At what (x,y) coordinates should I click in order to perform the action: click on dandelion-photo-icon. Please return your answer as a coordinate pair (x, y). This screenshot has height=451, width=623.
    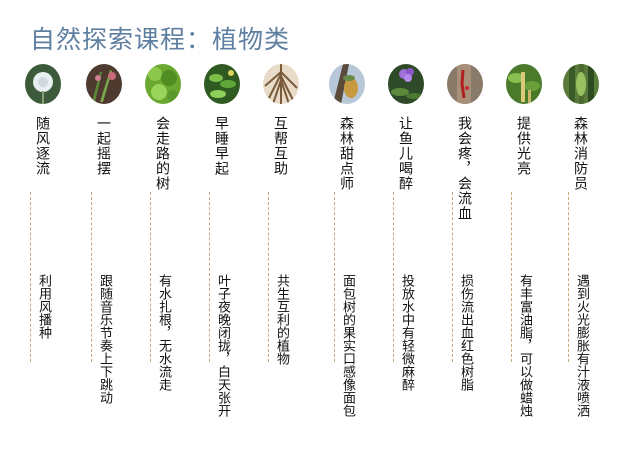
    Looking at the image, I should click on (43, 84).